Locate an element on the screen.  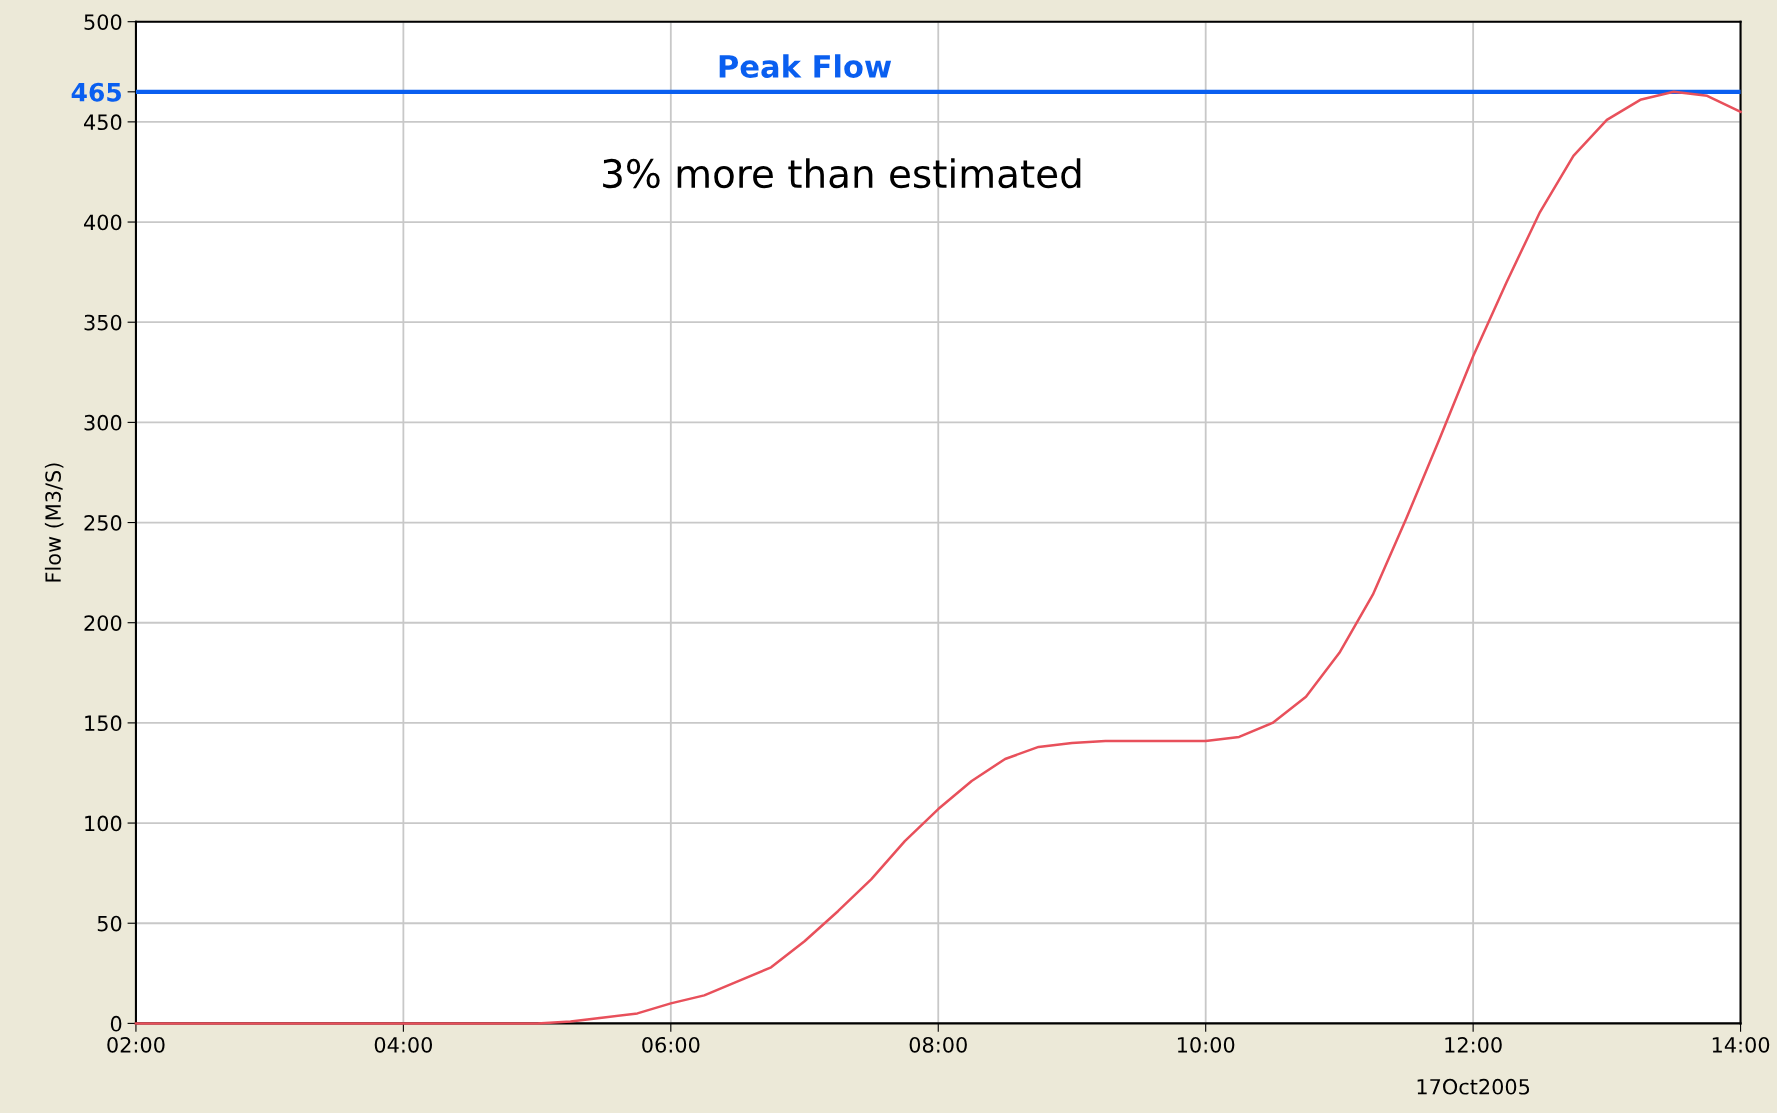
x-tick-label: 12:00 is located at coordinates (1473, 1044).